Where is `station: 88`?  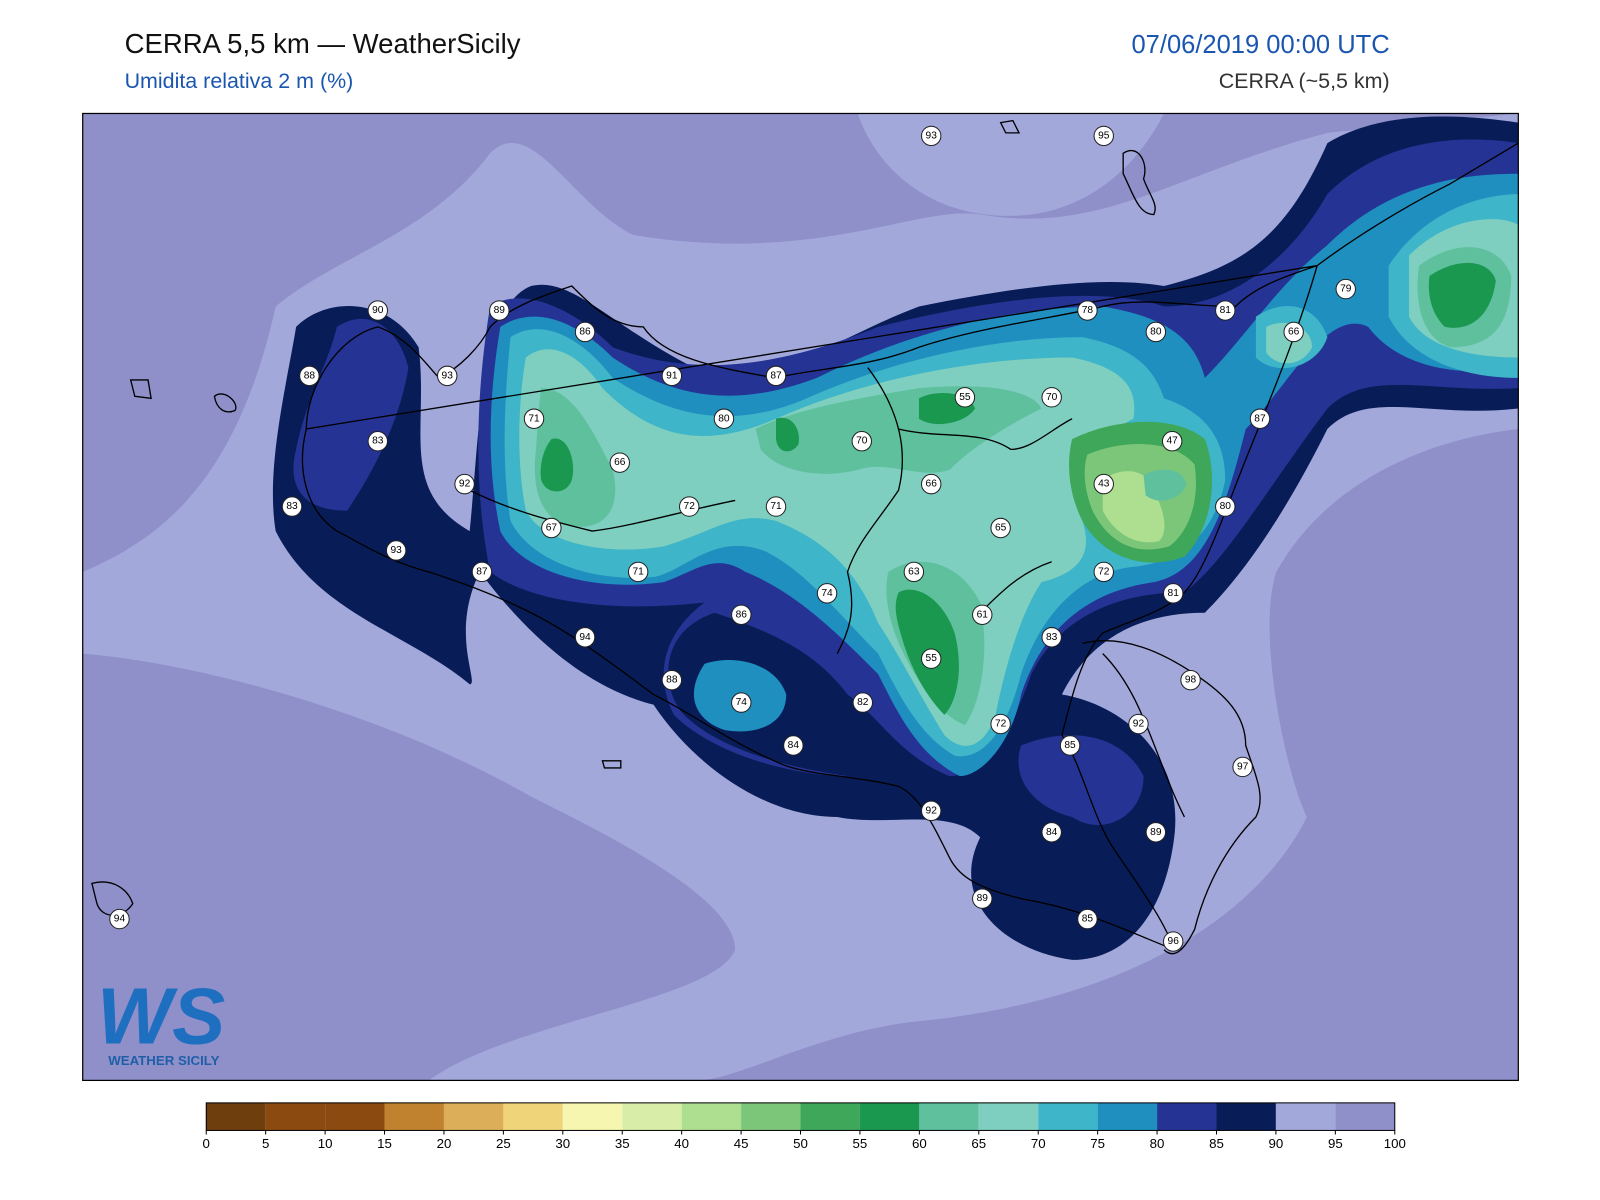
station: 88 is located at coordinates (672, 680).